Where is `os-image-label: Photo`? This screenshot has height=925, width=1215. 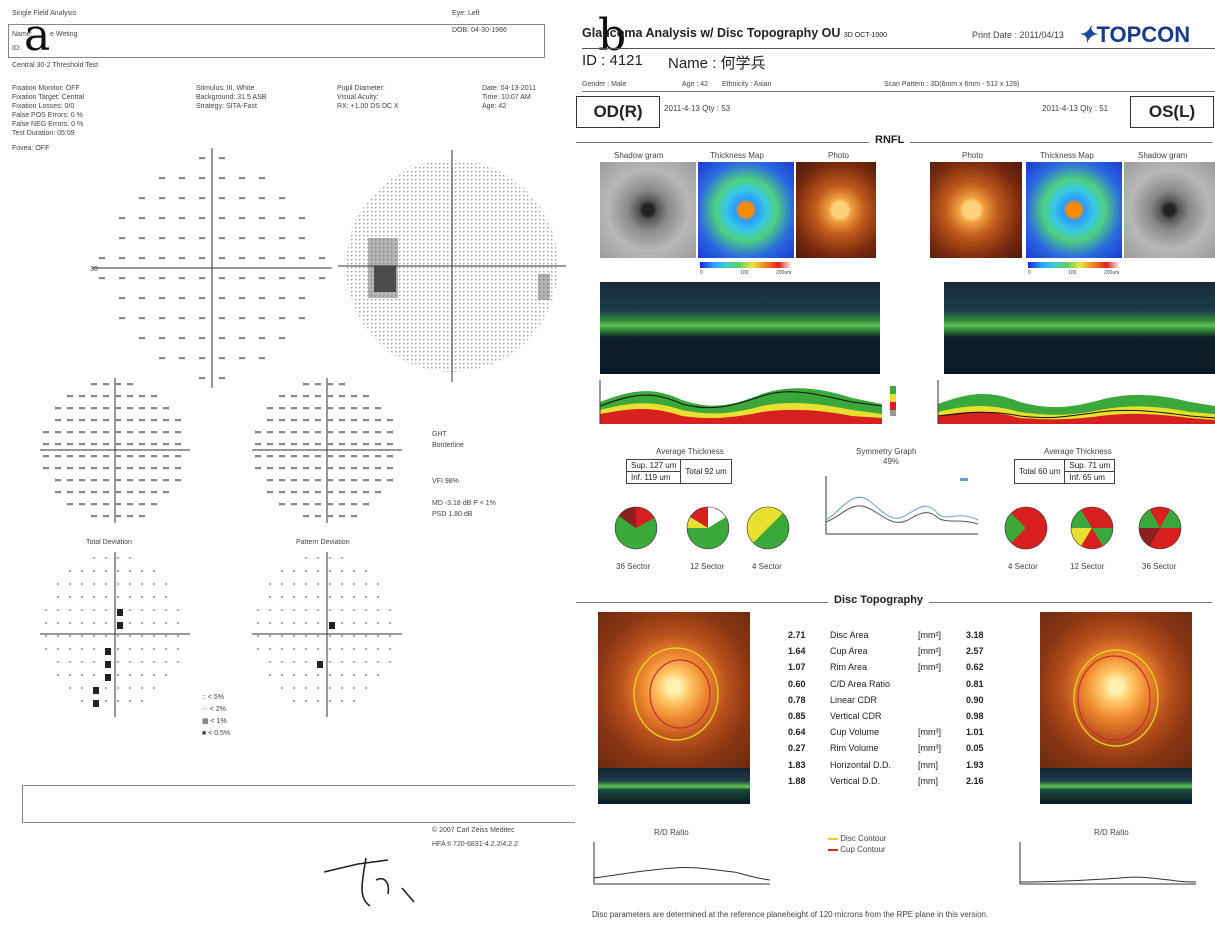
os-image-label: Photo is located at coordinates (972, 155).